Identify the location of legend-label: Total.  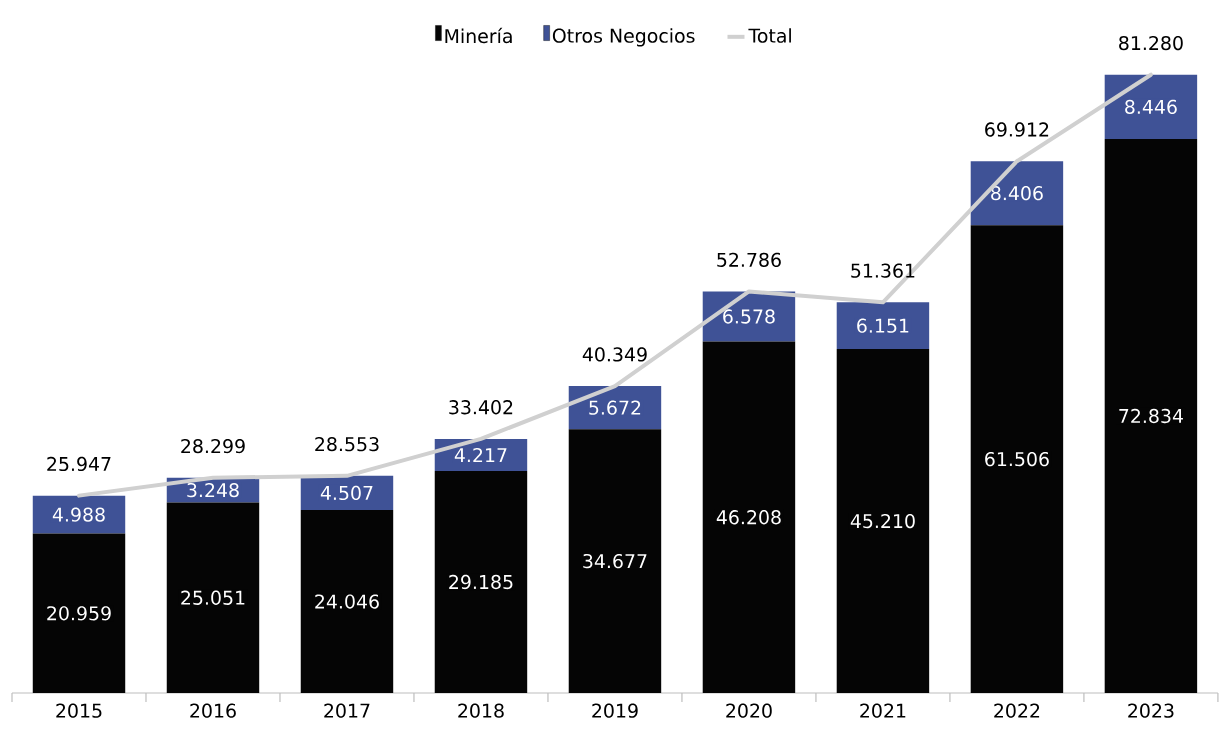
(769, 35).